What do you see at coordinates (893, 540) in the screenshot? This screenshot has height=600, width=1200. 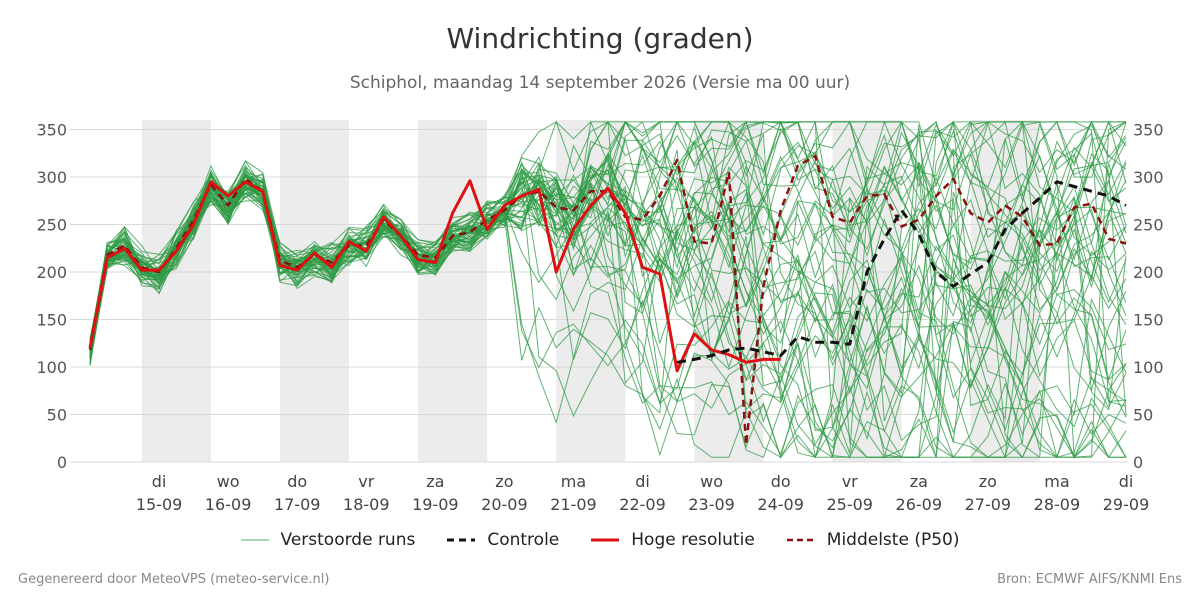 I see `legend-label-median: Middelste (P50)` at bounding box center [893, 540].